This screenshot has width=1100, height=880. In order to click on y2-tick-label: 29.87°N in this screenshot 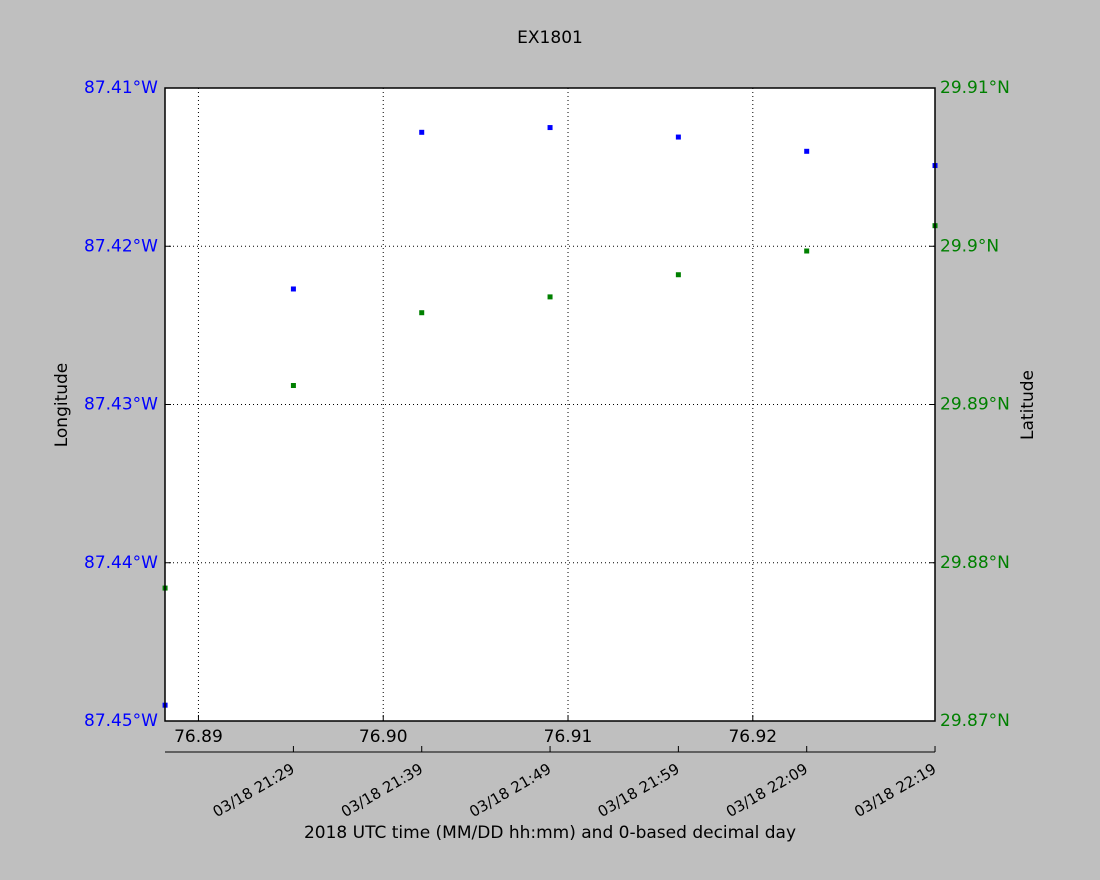, I will do `click(975, 721)`.